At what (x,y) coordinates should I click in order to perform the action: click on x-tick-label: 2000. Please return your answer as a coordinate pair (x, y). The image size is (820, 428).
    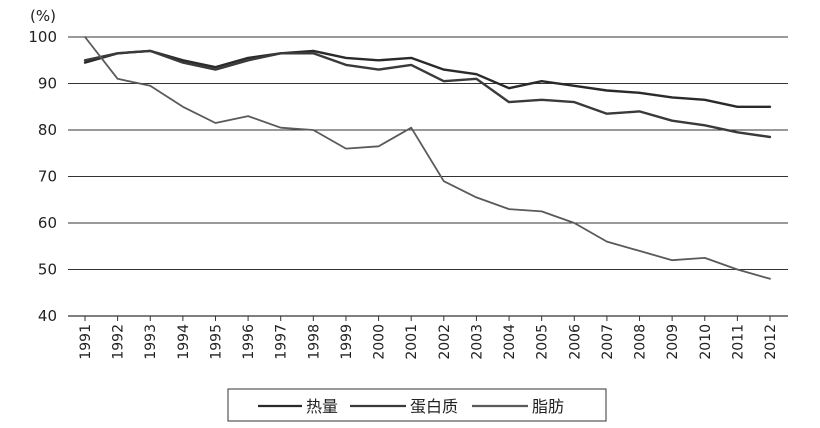
    Looking at the image, I should click on (380, 342).